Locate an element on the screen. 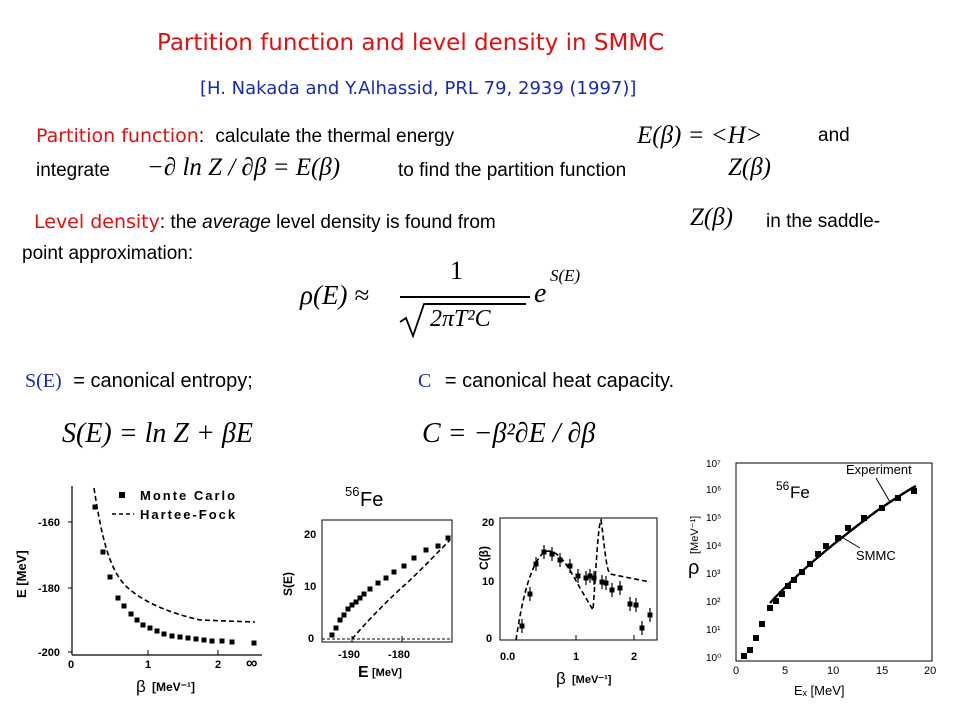  plot3-frame is located at coordinates (578, 579).